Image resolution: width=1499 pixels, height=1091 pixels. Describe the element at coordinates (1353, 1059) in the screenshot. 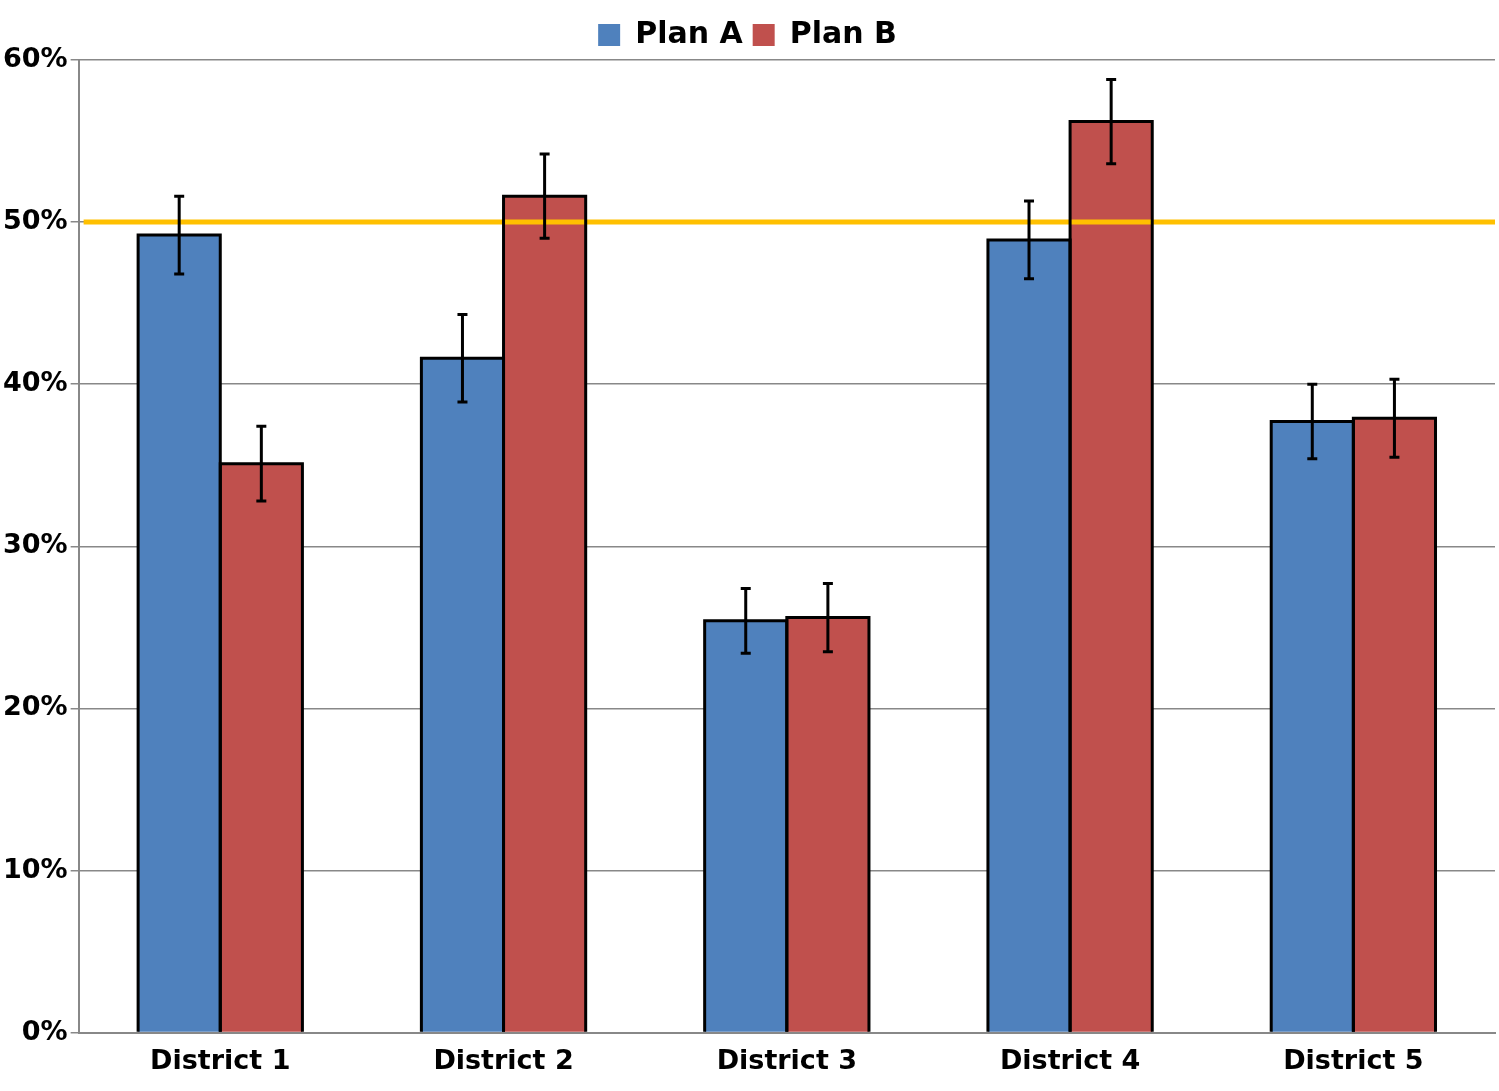

I see `x-tick-label: District 5` at that location.